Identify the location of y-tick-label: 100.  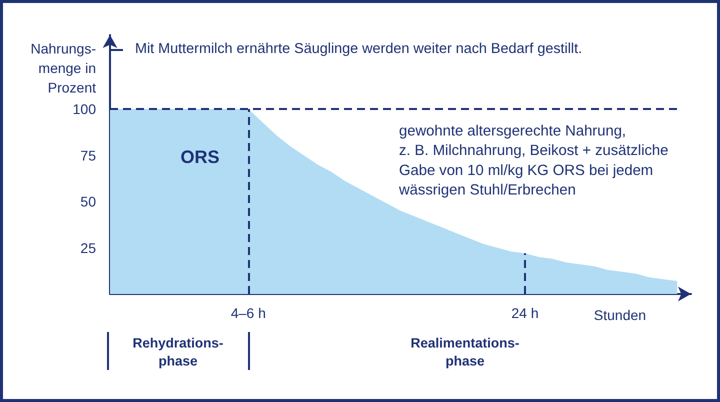
(84, 109).